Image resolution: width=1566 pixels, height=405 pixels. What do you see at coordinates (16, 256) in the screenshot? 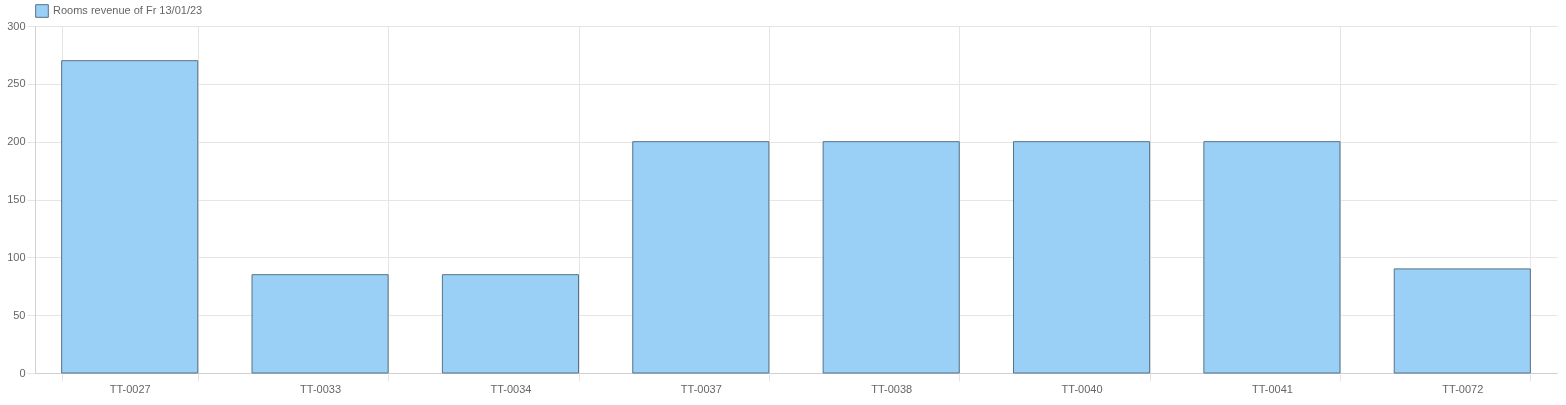
I see `y-tick-label: 100` at bounding box center [16, 256].